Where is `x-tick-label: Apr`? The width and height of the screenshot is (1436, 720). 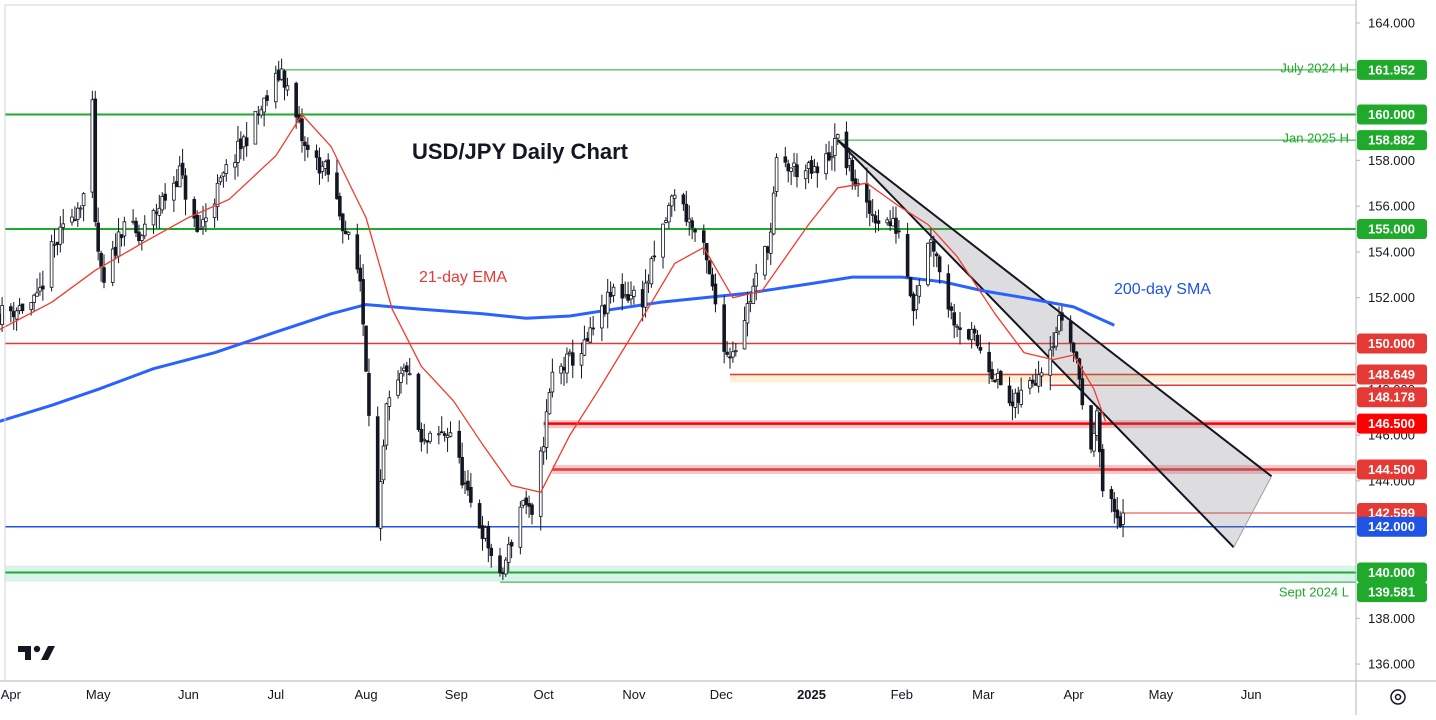 x-tick-label: Apr is located at coordinates (11, 694).